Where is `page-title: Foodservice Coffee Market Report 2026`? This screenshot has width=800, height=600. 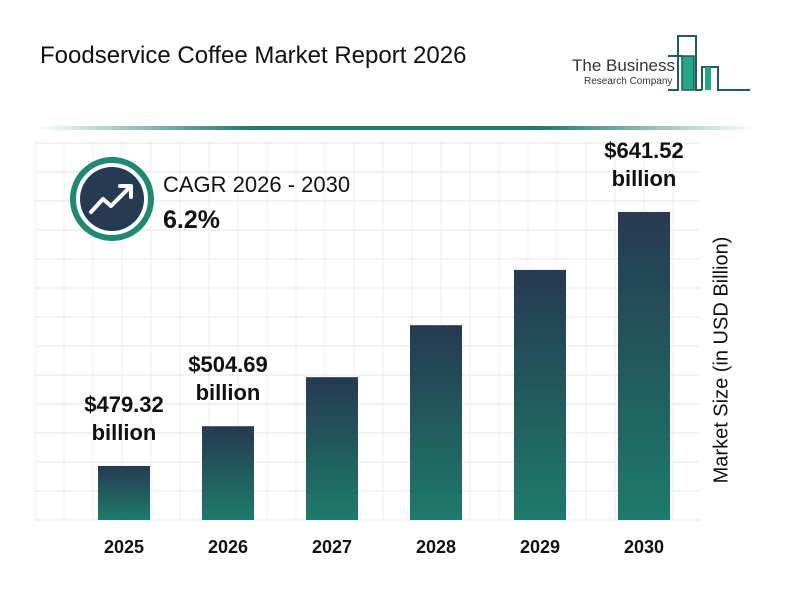 page-title: Foodservice Coffee Market Report 2026 is located at coordinates (253, 55).